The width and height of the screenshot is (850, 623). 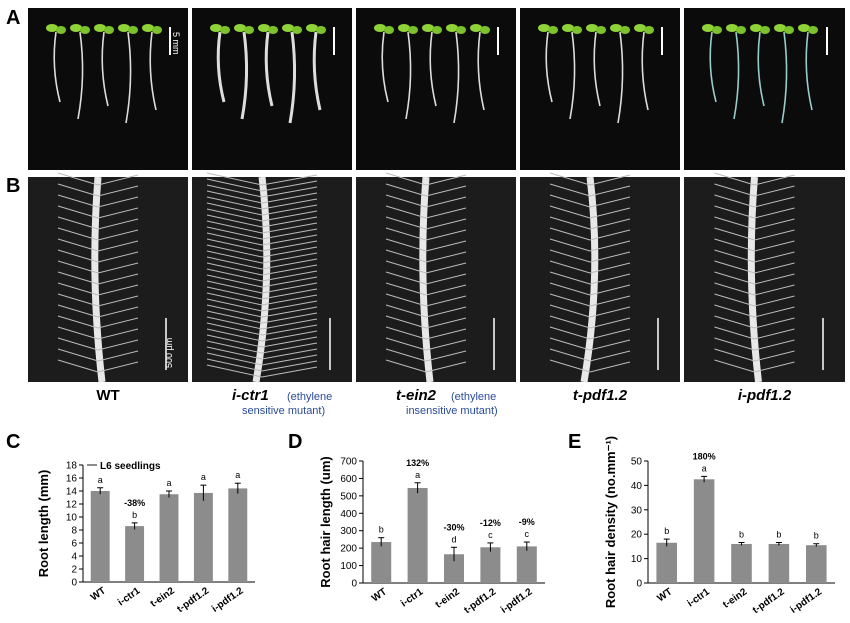 I want to click on y-tick-label: 2, so click(x=74, y=570).